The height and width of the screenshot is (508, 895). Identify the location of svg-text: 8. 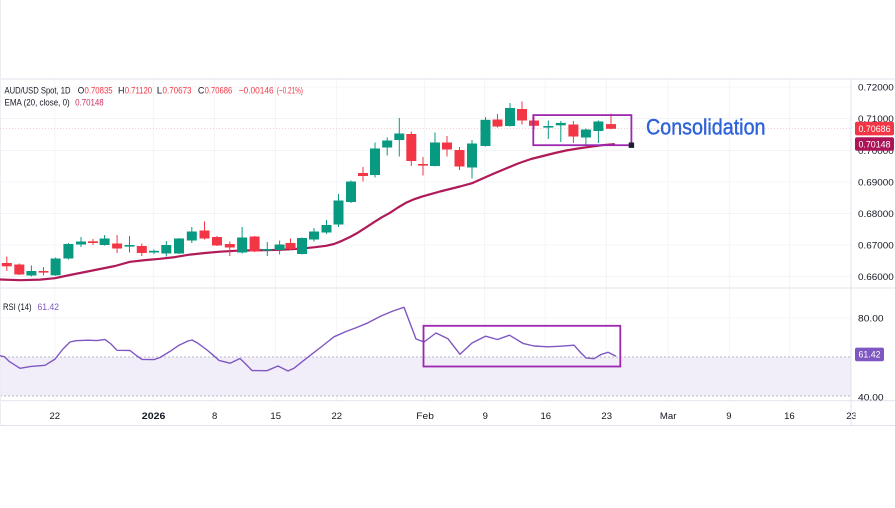
(214, 416).